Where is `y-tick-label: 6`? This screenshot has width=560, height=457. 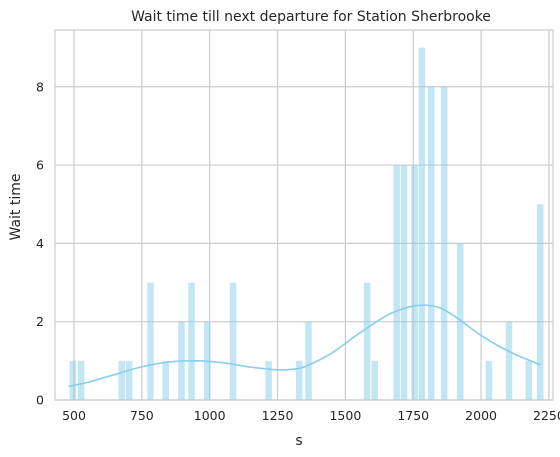 y-tick-label: 6 is located at coordinates (40, 165).